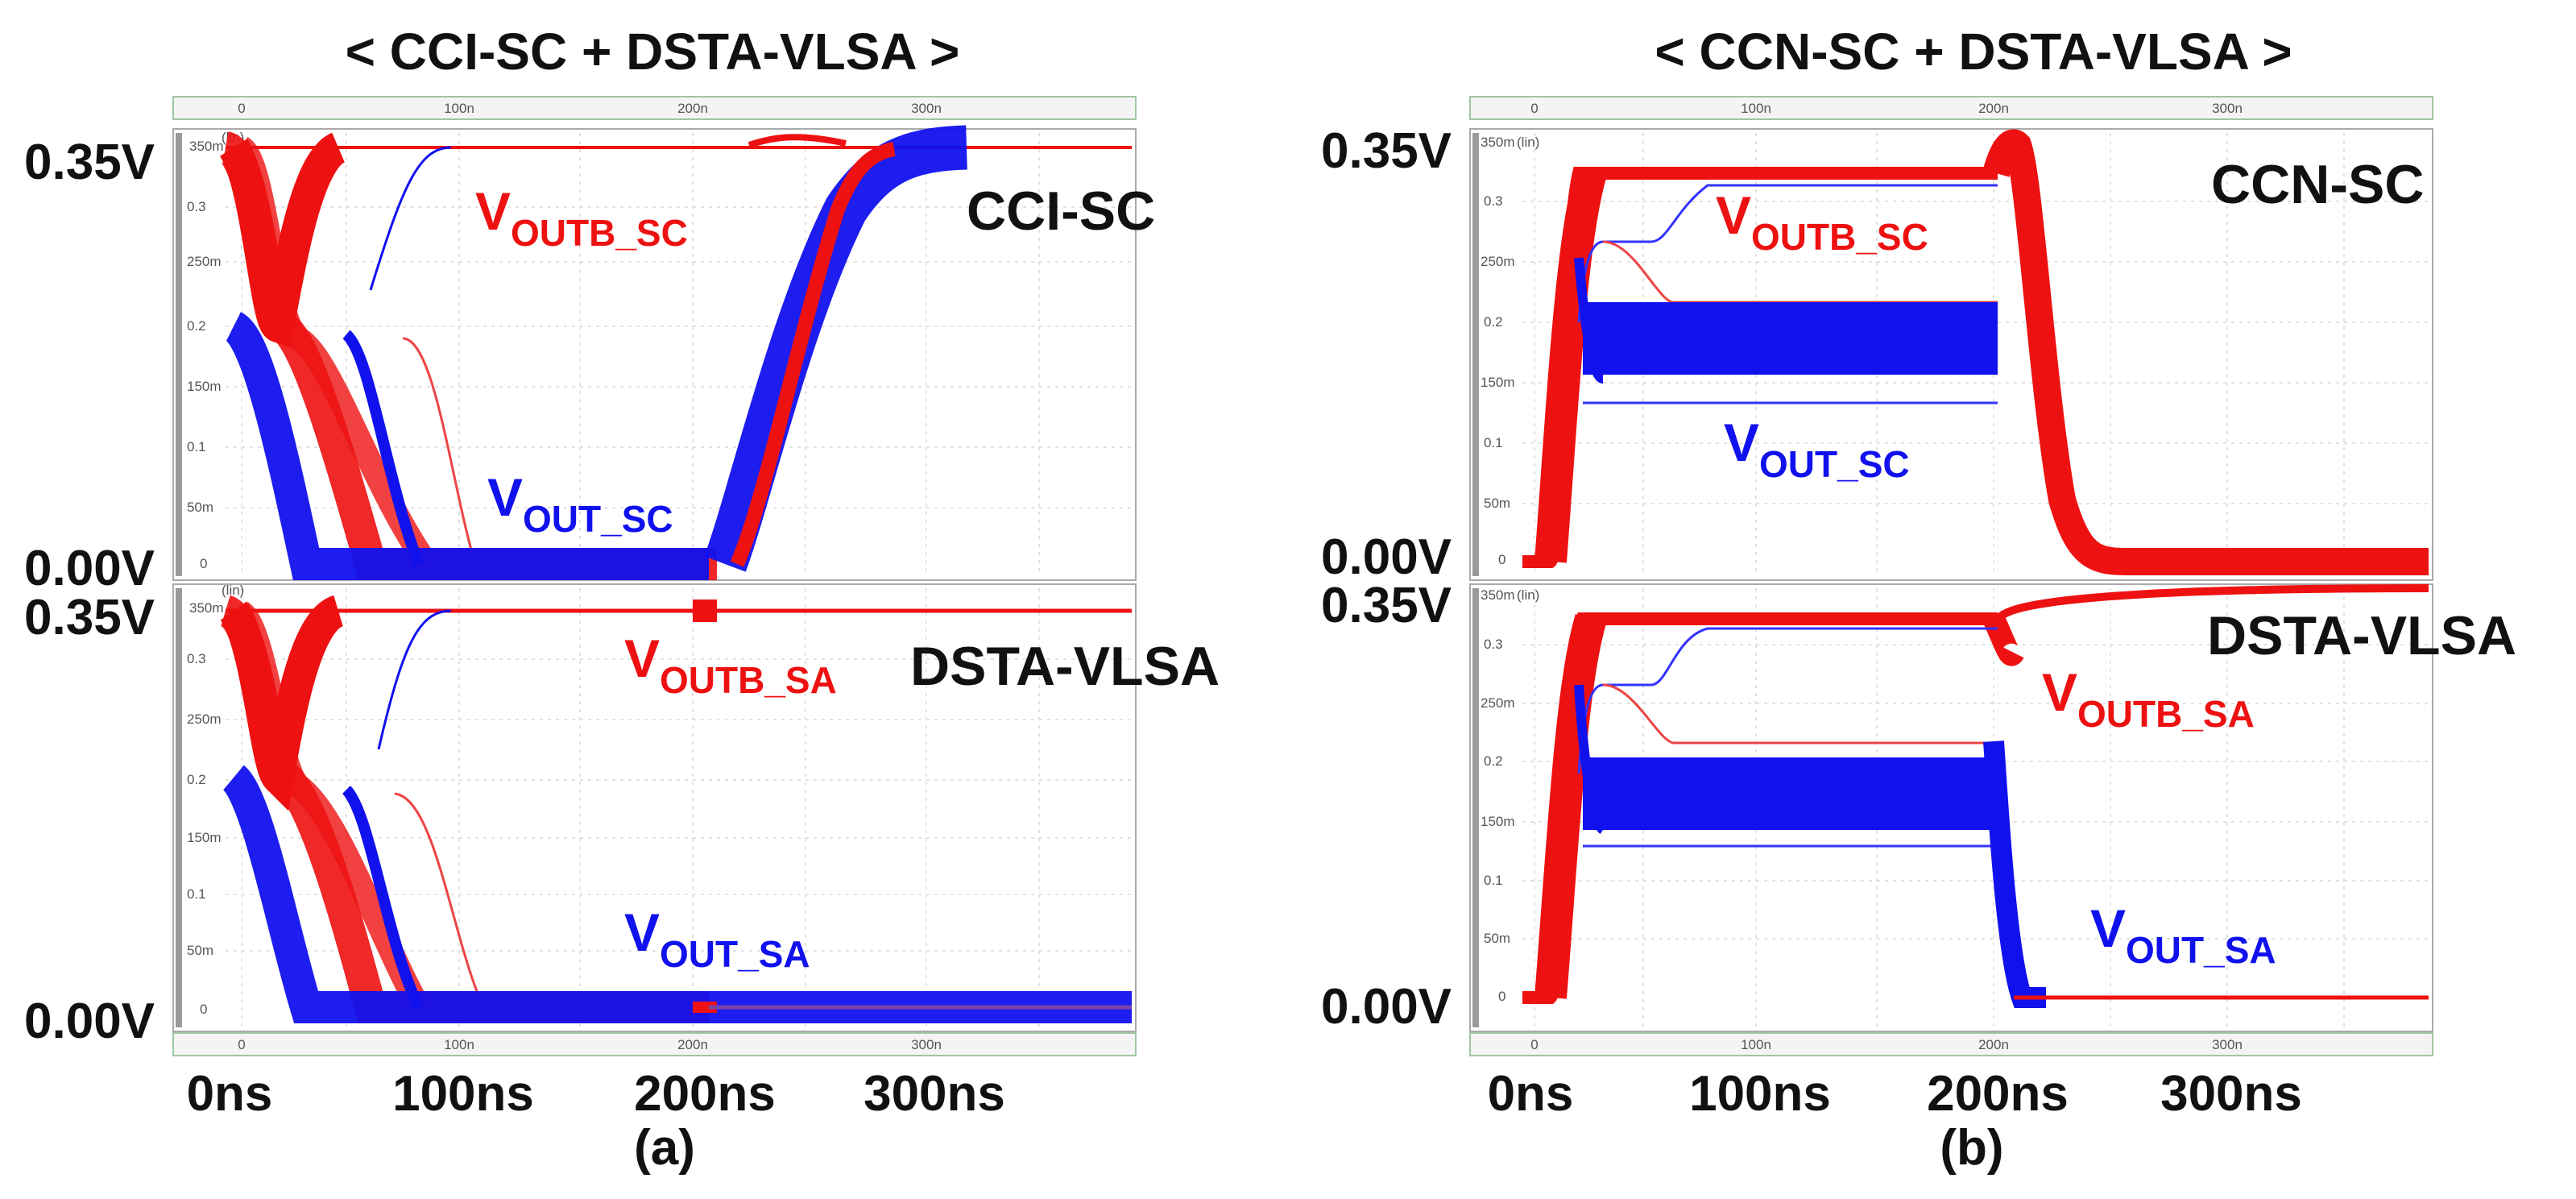 The height and width of the screenshot is (1199, 2576). I want to click on time-label: 0ns, so click(230, 1094).